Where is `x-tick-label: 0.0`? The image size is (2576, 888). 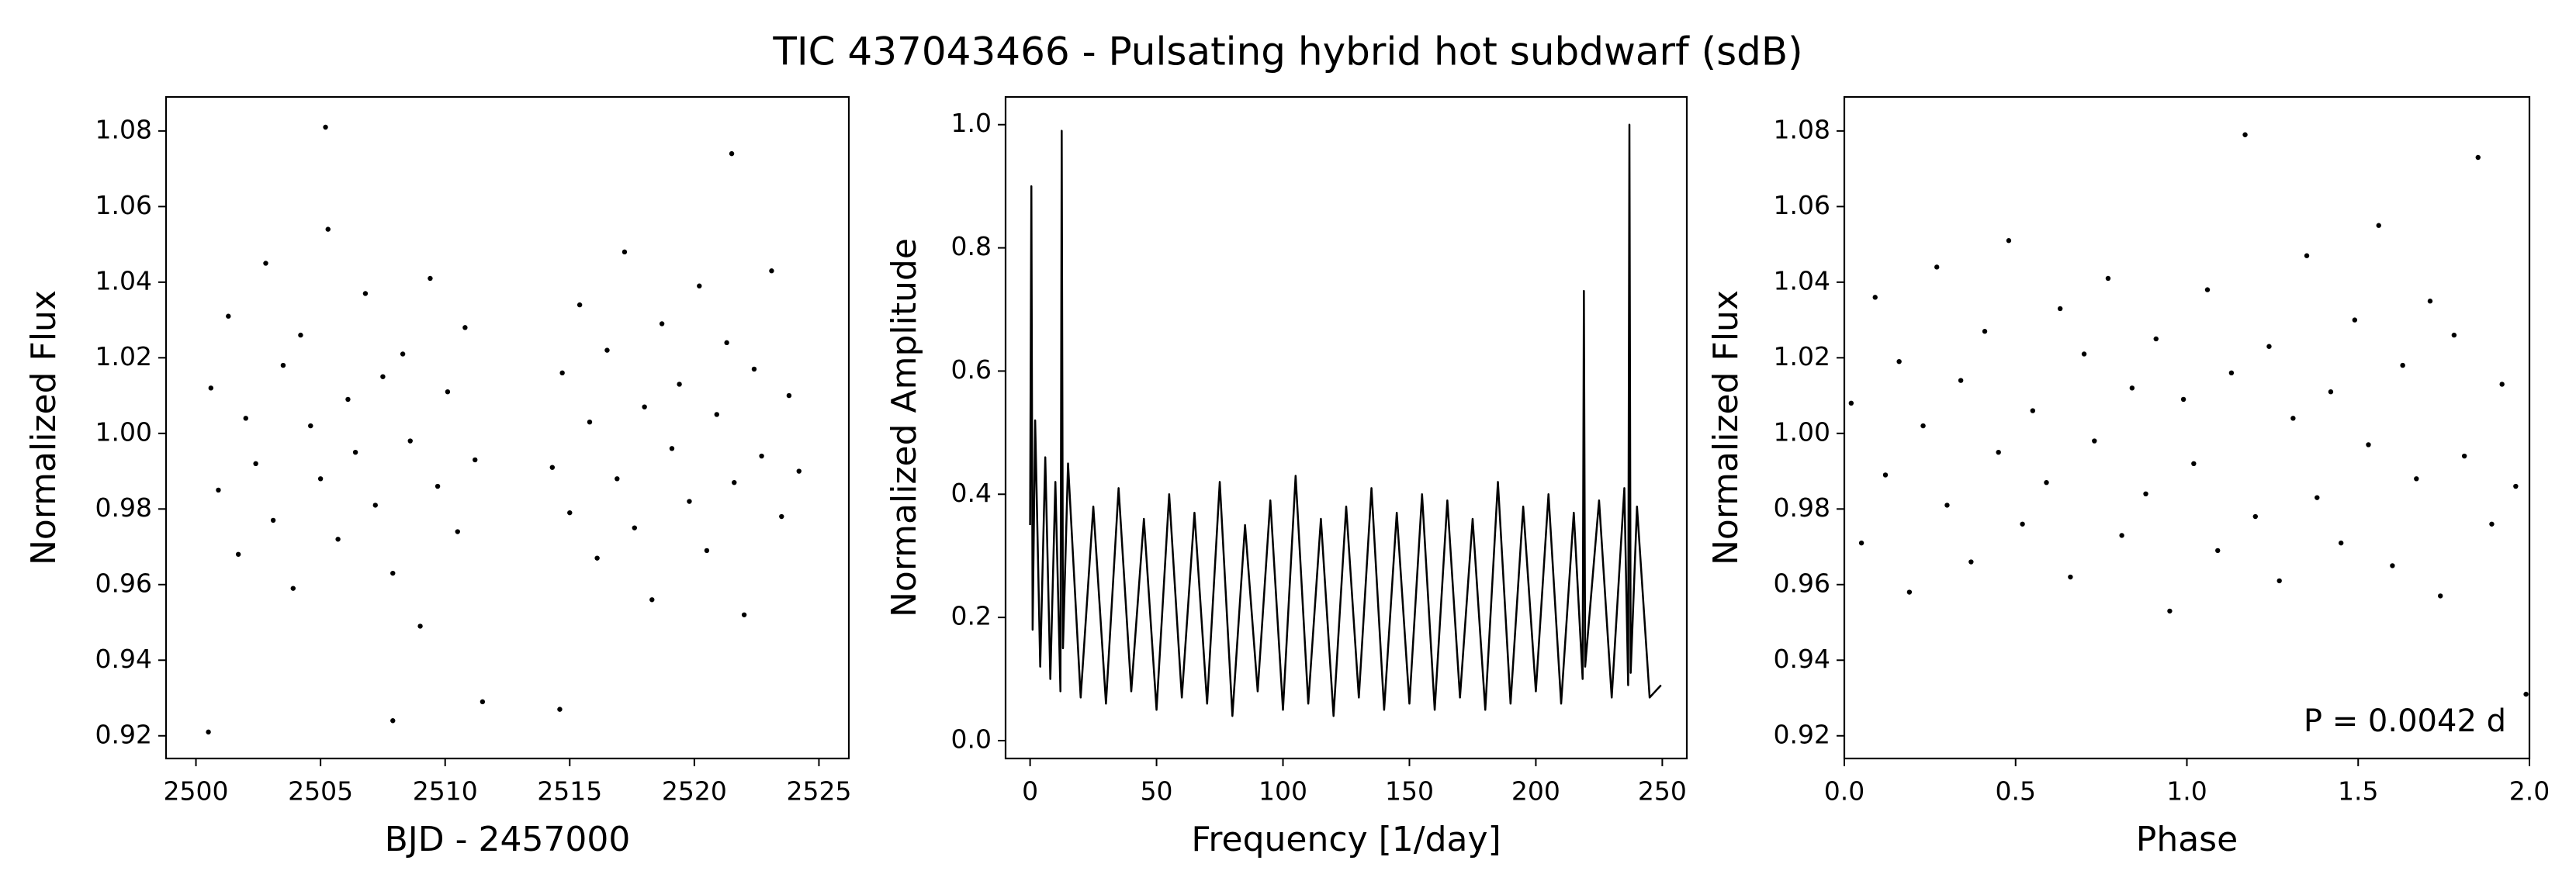
x-tick-label: 0.0 is located at coordinates (1844, 791).